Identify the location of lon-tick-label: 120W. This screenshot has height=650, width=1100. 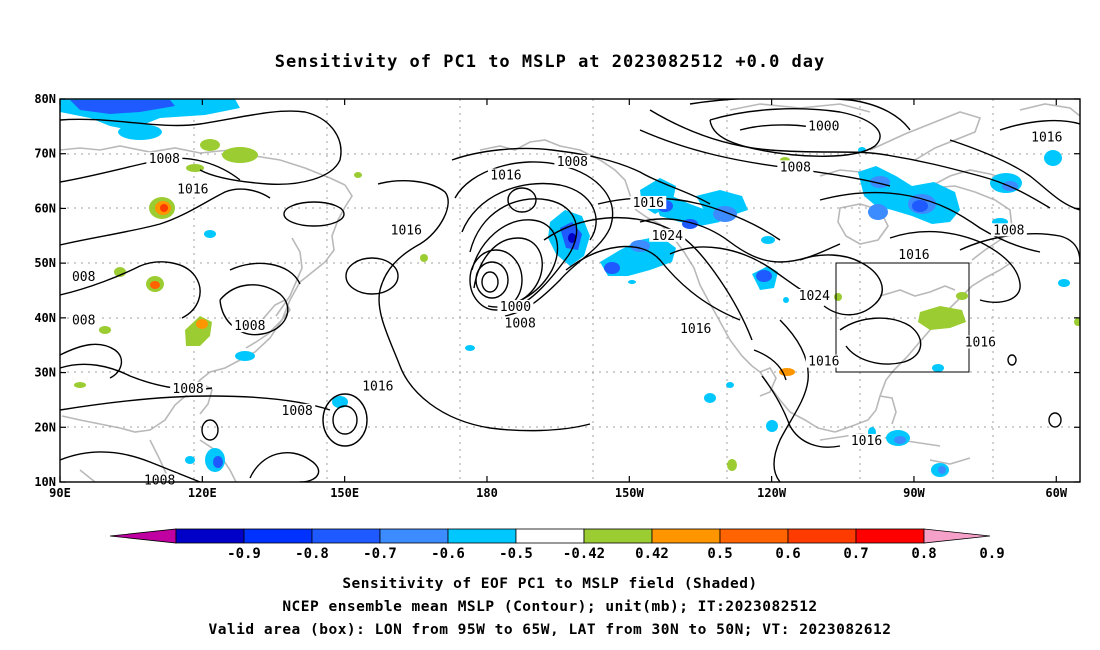
(772, 493).